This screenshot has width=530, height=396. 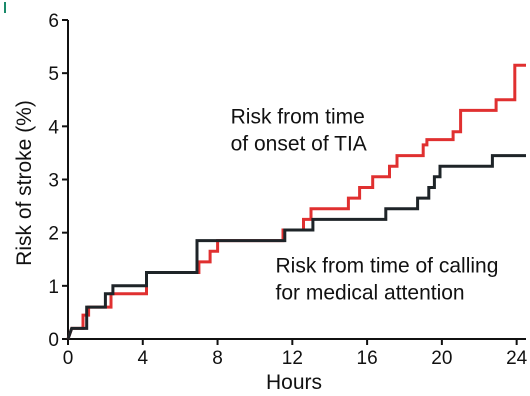 What do you see at coordinates (298, 117) in the screenshot?
I see `annotation-line: Risk from time` at bounding box center [298, 117].